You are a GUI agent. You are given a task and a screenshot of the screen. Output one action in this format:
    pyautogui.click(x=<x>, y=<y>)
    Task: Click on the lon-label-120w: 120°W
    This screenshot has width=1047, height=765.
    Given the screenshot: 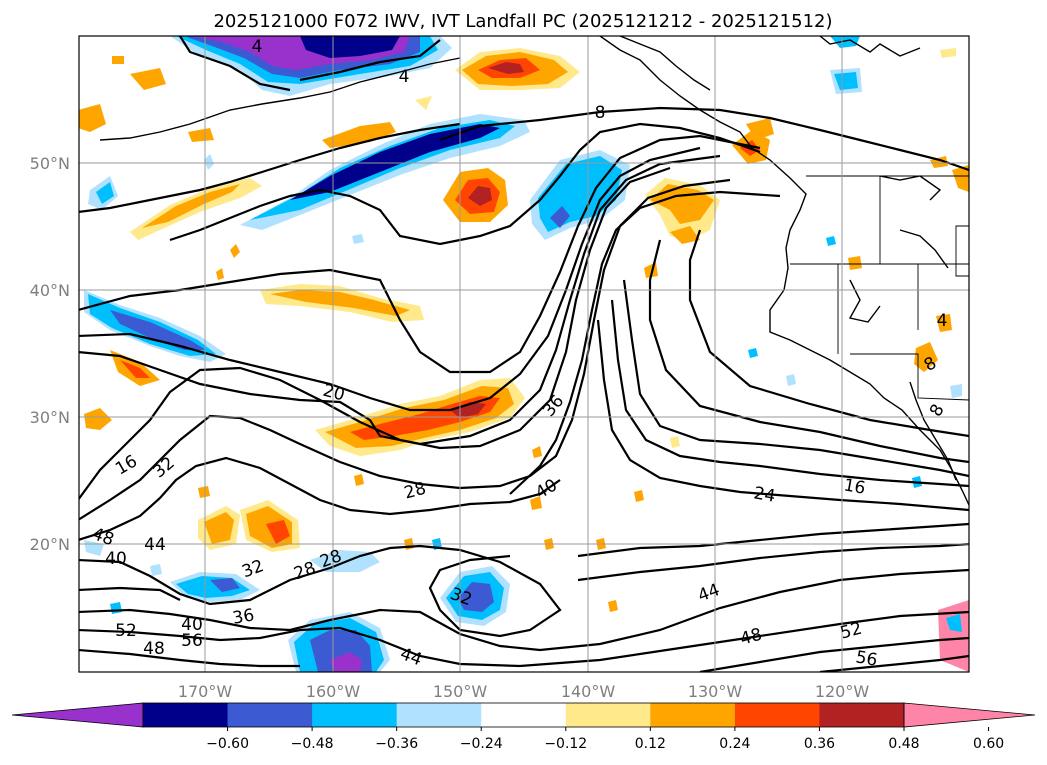 What is the action you would take?
    pyautogui.click(x=842, y=691)
    